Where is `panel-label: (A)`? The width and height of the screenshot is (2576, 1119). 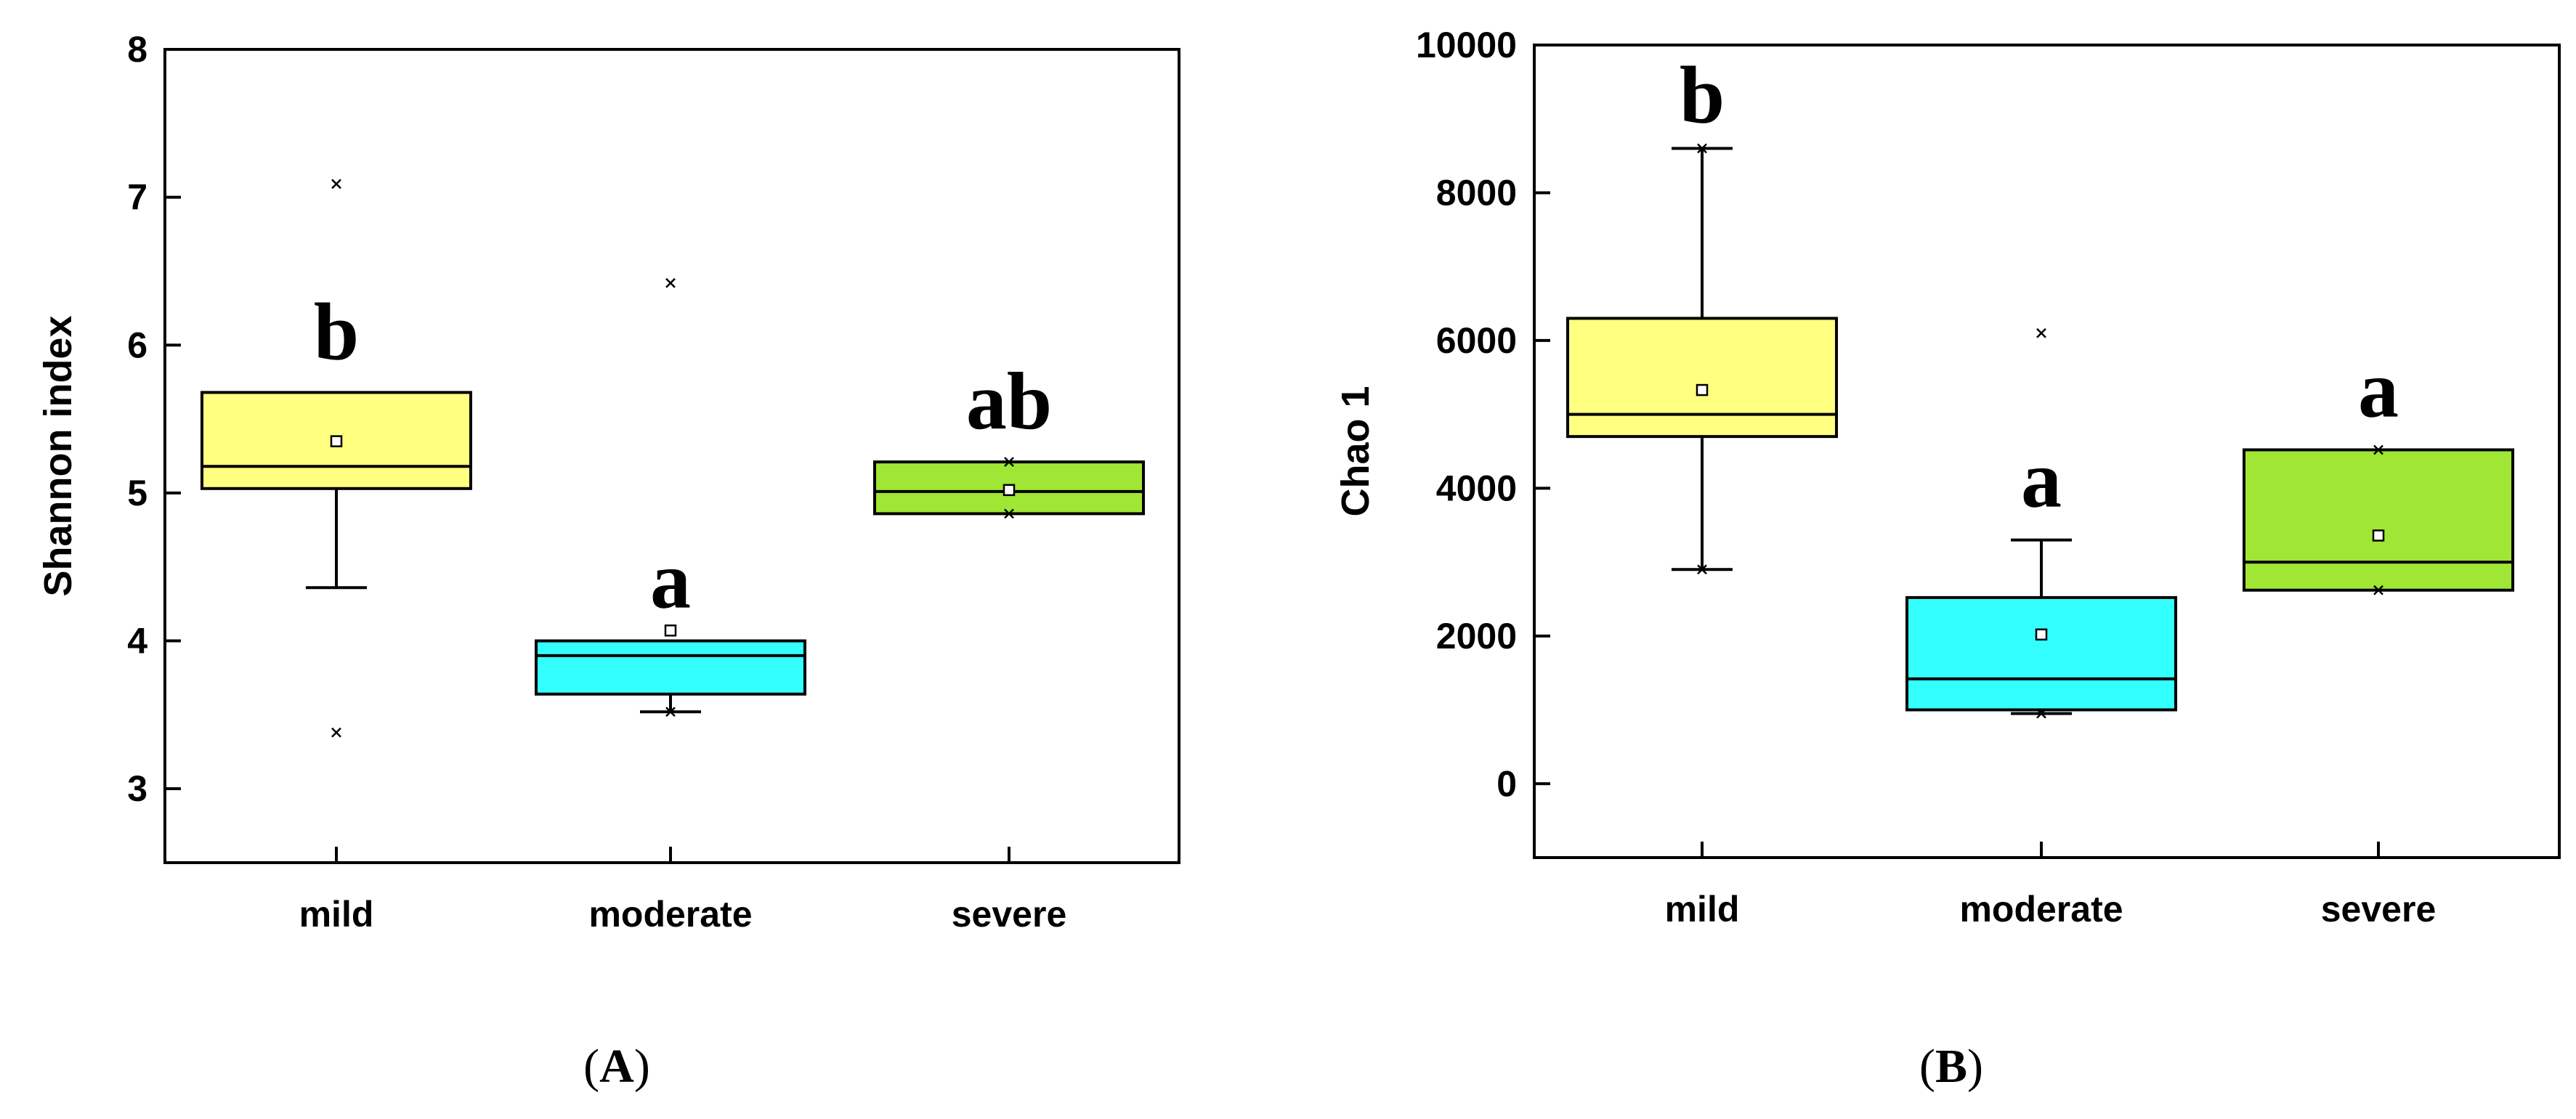 panel-label: (A) is located at coordinates (616, 1067).